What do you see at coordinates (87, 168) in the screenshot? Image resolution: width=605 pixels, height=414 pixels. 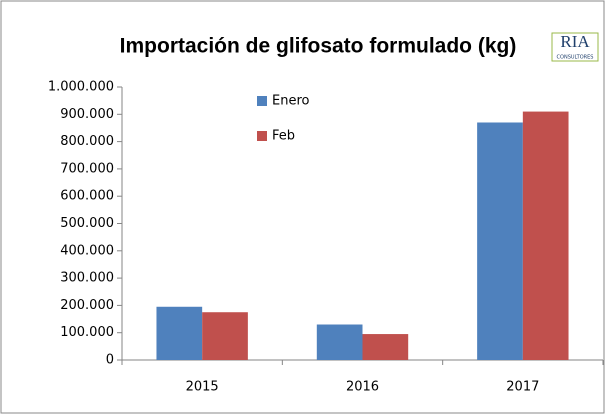 I see `y-tick-label: 700.000` at bounding box center [87, 168].